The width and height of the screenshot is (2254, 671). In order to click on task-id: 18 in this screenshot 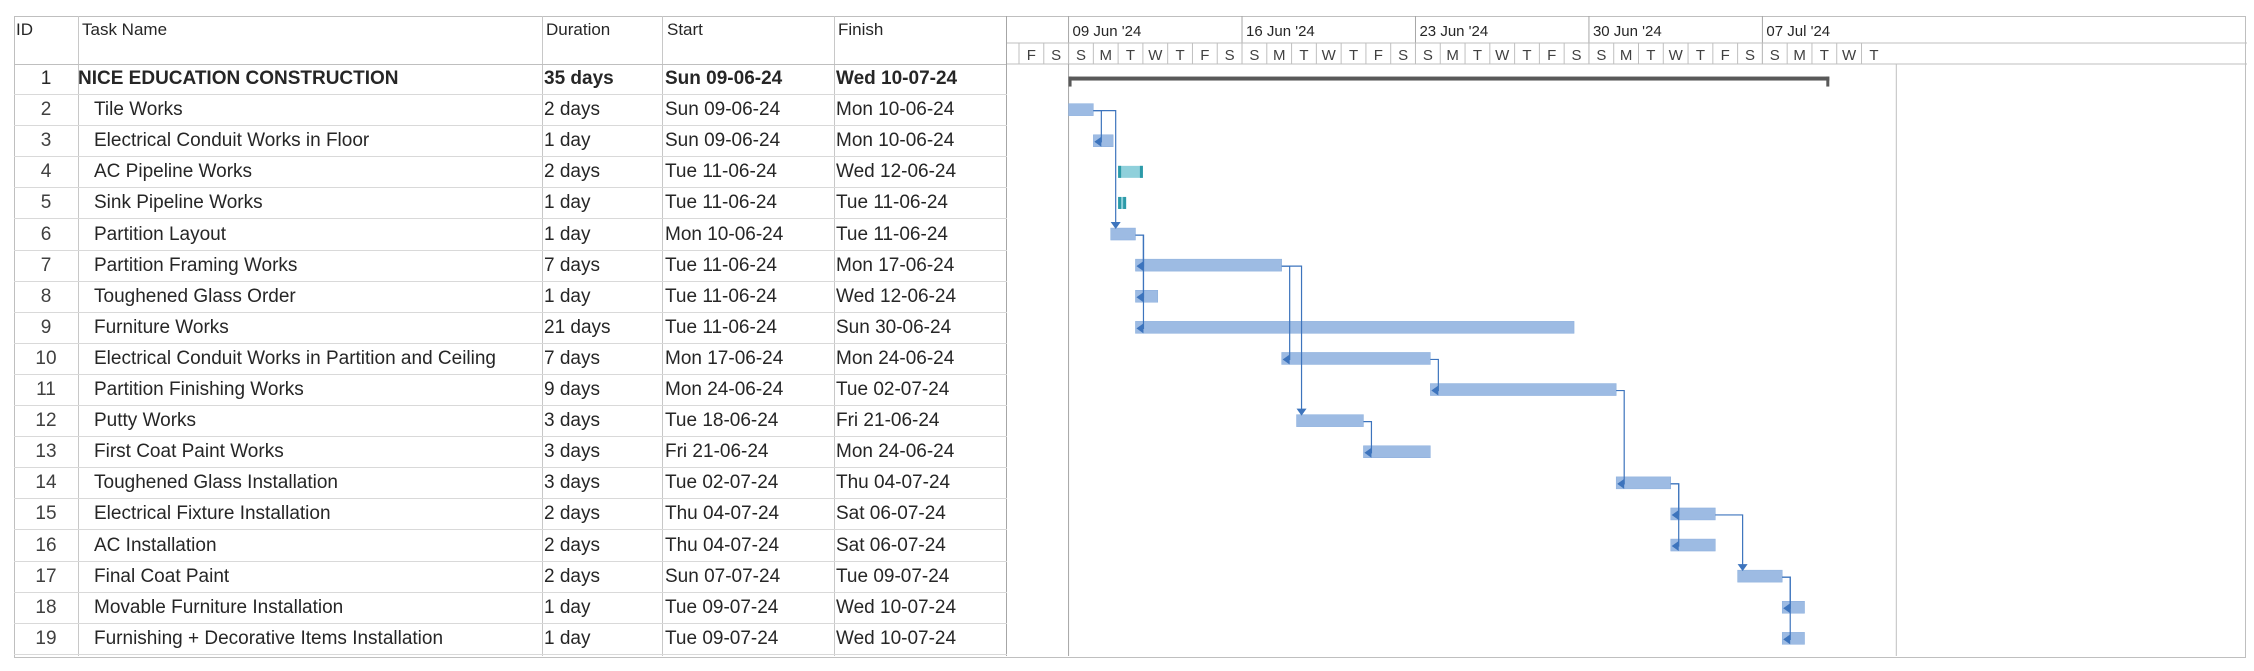, I will do `click(46, 607)`.